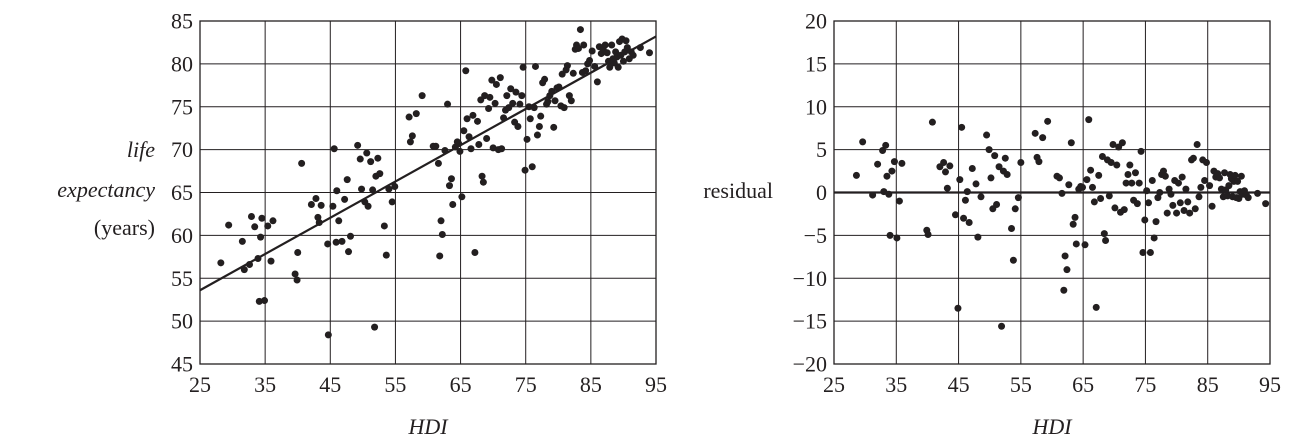 The image size is (1299, 444). What do you see at coordinates (816, 21) in the screenshot?
I see `right-y-tick-label: 20` at bounding box center [816, 21].